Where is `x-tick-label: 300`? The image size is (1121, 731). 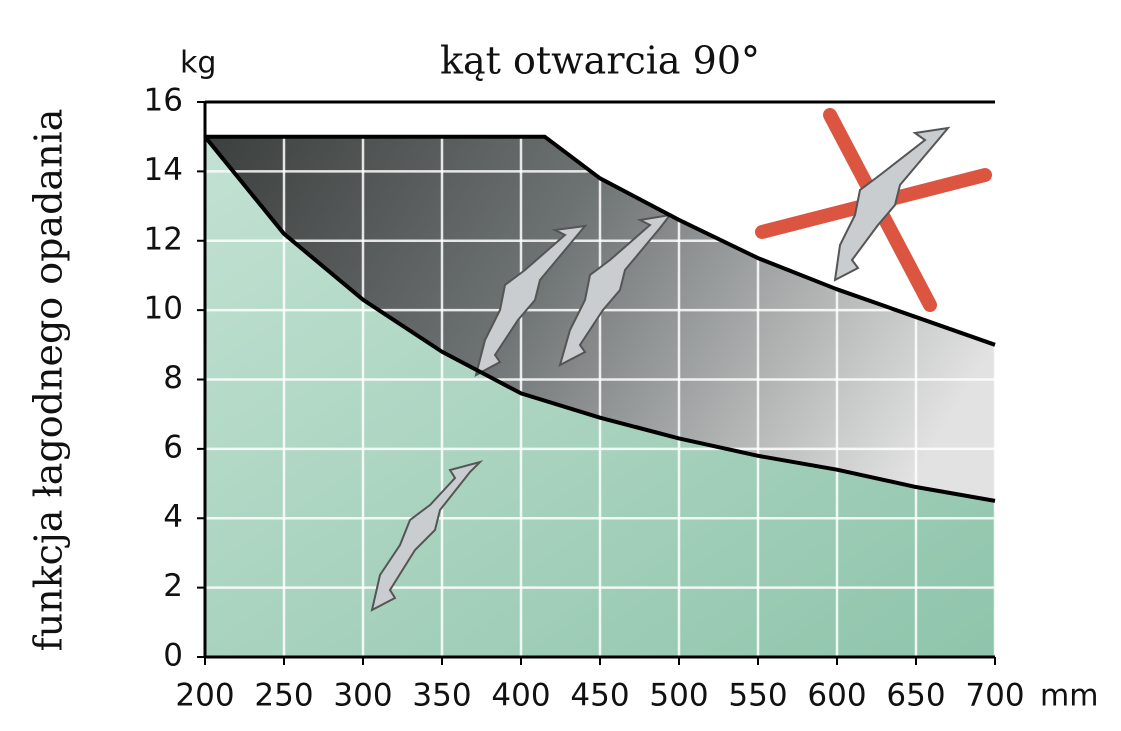
x-tick-label: 300 is located at coordinates (362, 696).